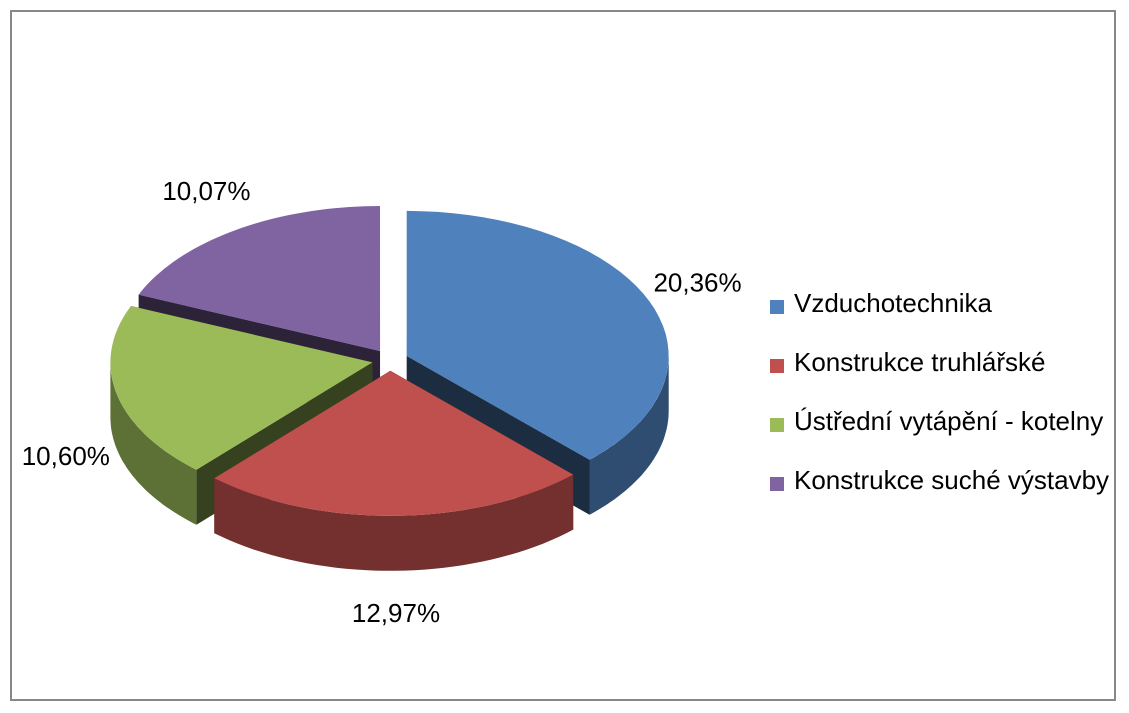  Describe the element at coordinates (893, 303) in the screenshot. I see `legend-label: Vzduchotechnika` at that location.